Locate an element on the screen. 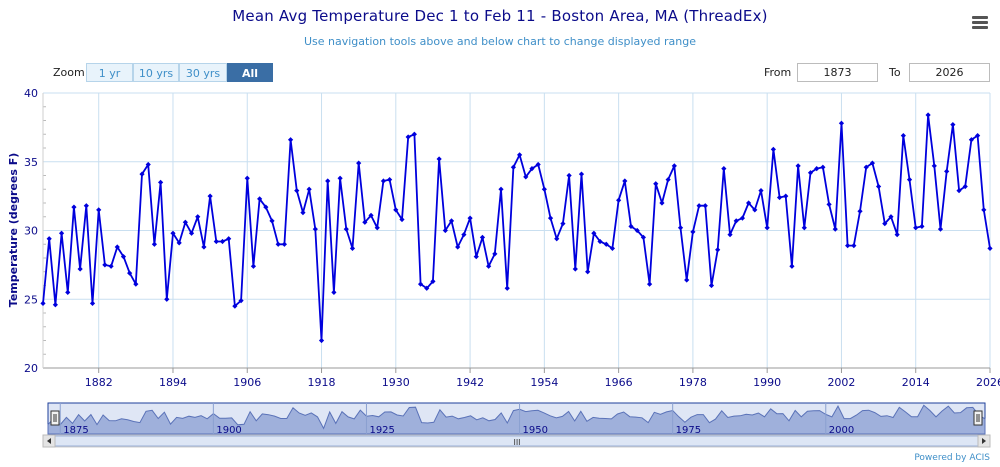  navigator-handle is located at coordinates (55, 418).